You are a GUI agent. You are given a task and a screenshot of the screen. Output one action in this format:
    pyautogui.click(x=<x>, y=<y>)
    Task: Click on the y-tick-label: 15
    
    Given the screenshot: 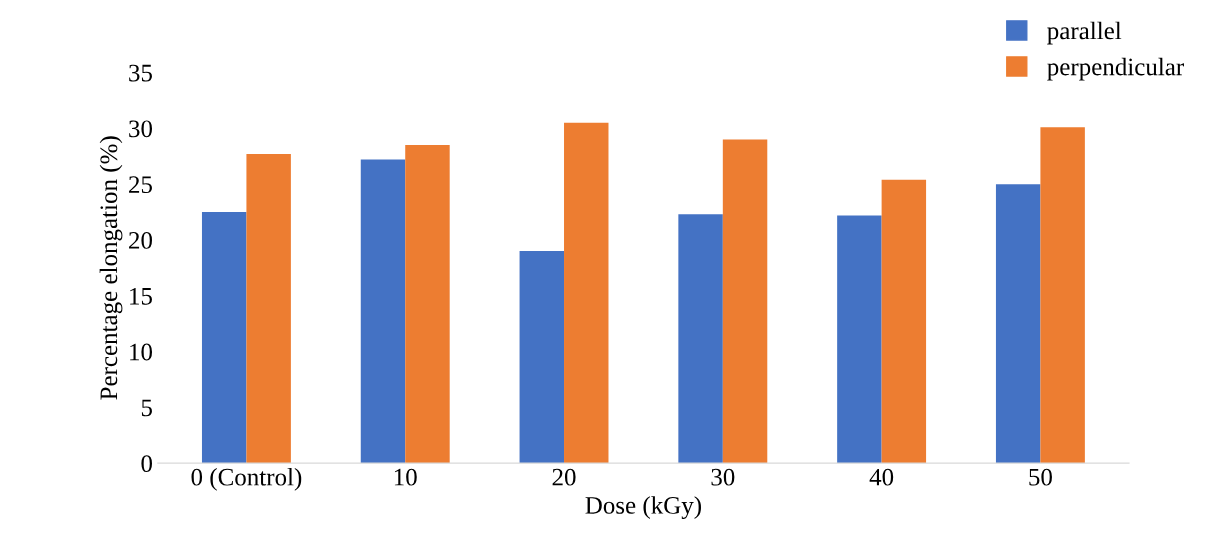 What is the action you would take?
    pyautogui.click(x=141, y=296)
    